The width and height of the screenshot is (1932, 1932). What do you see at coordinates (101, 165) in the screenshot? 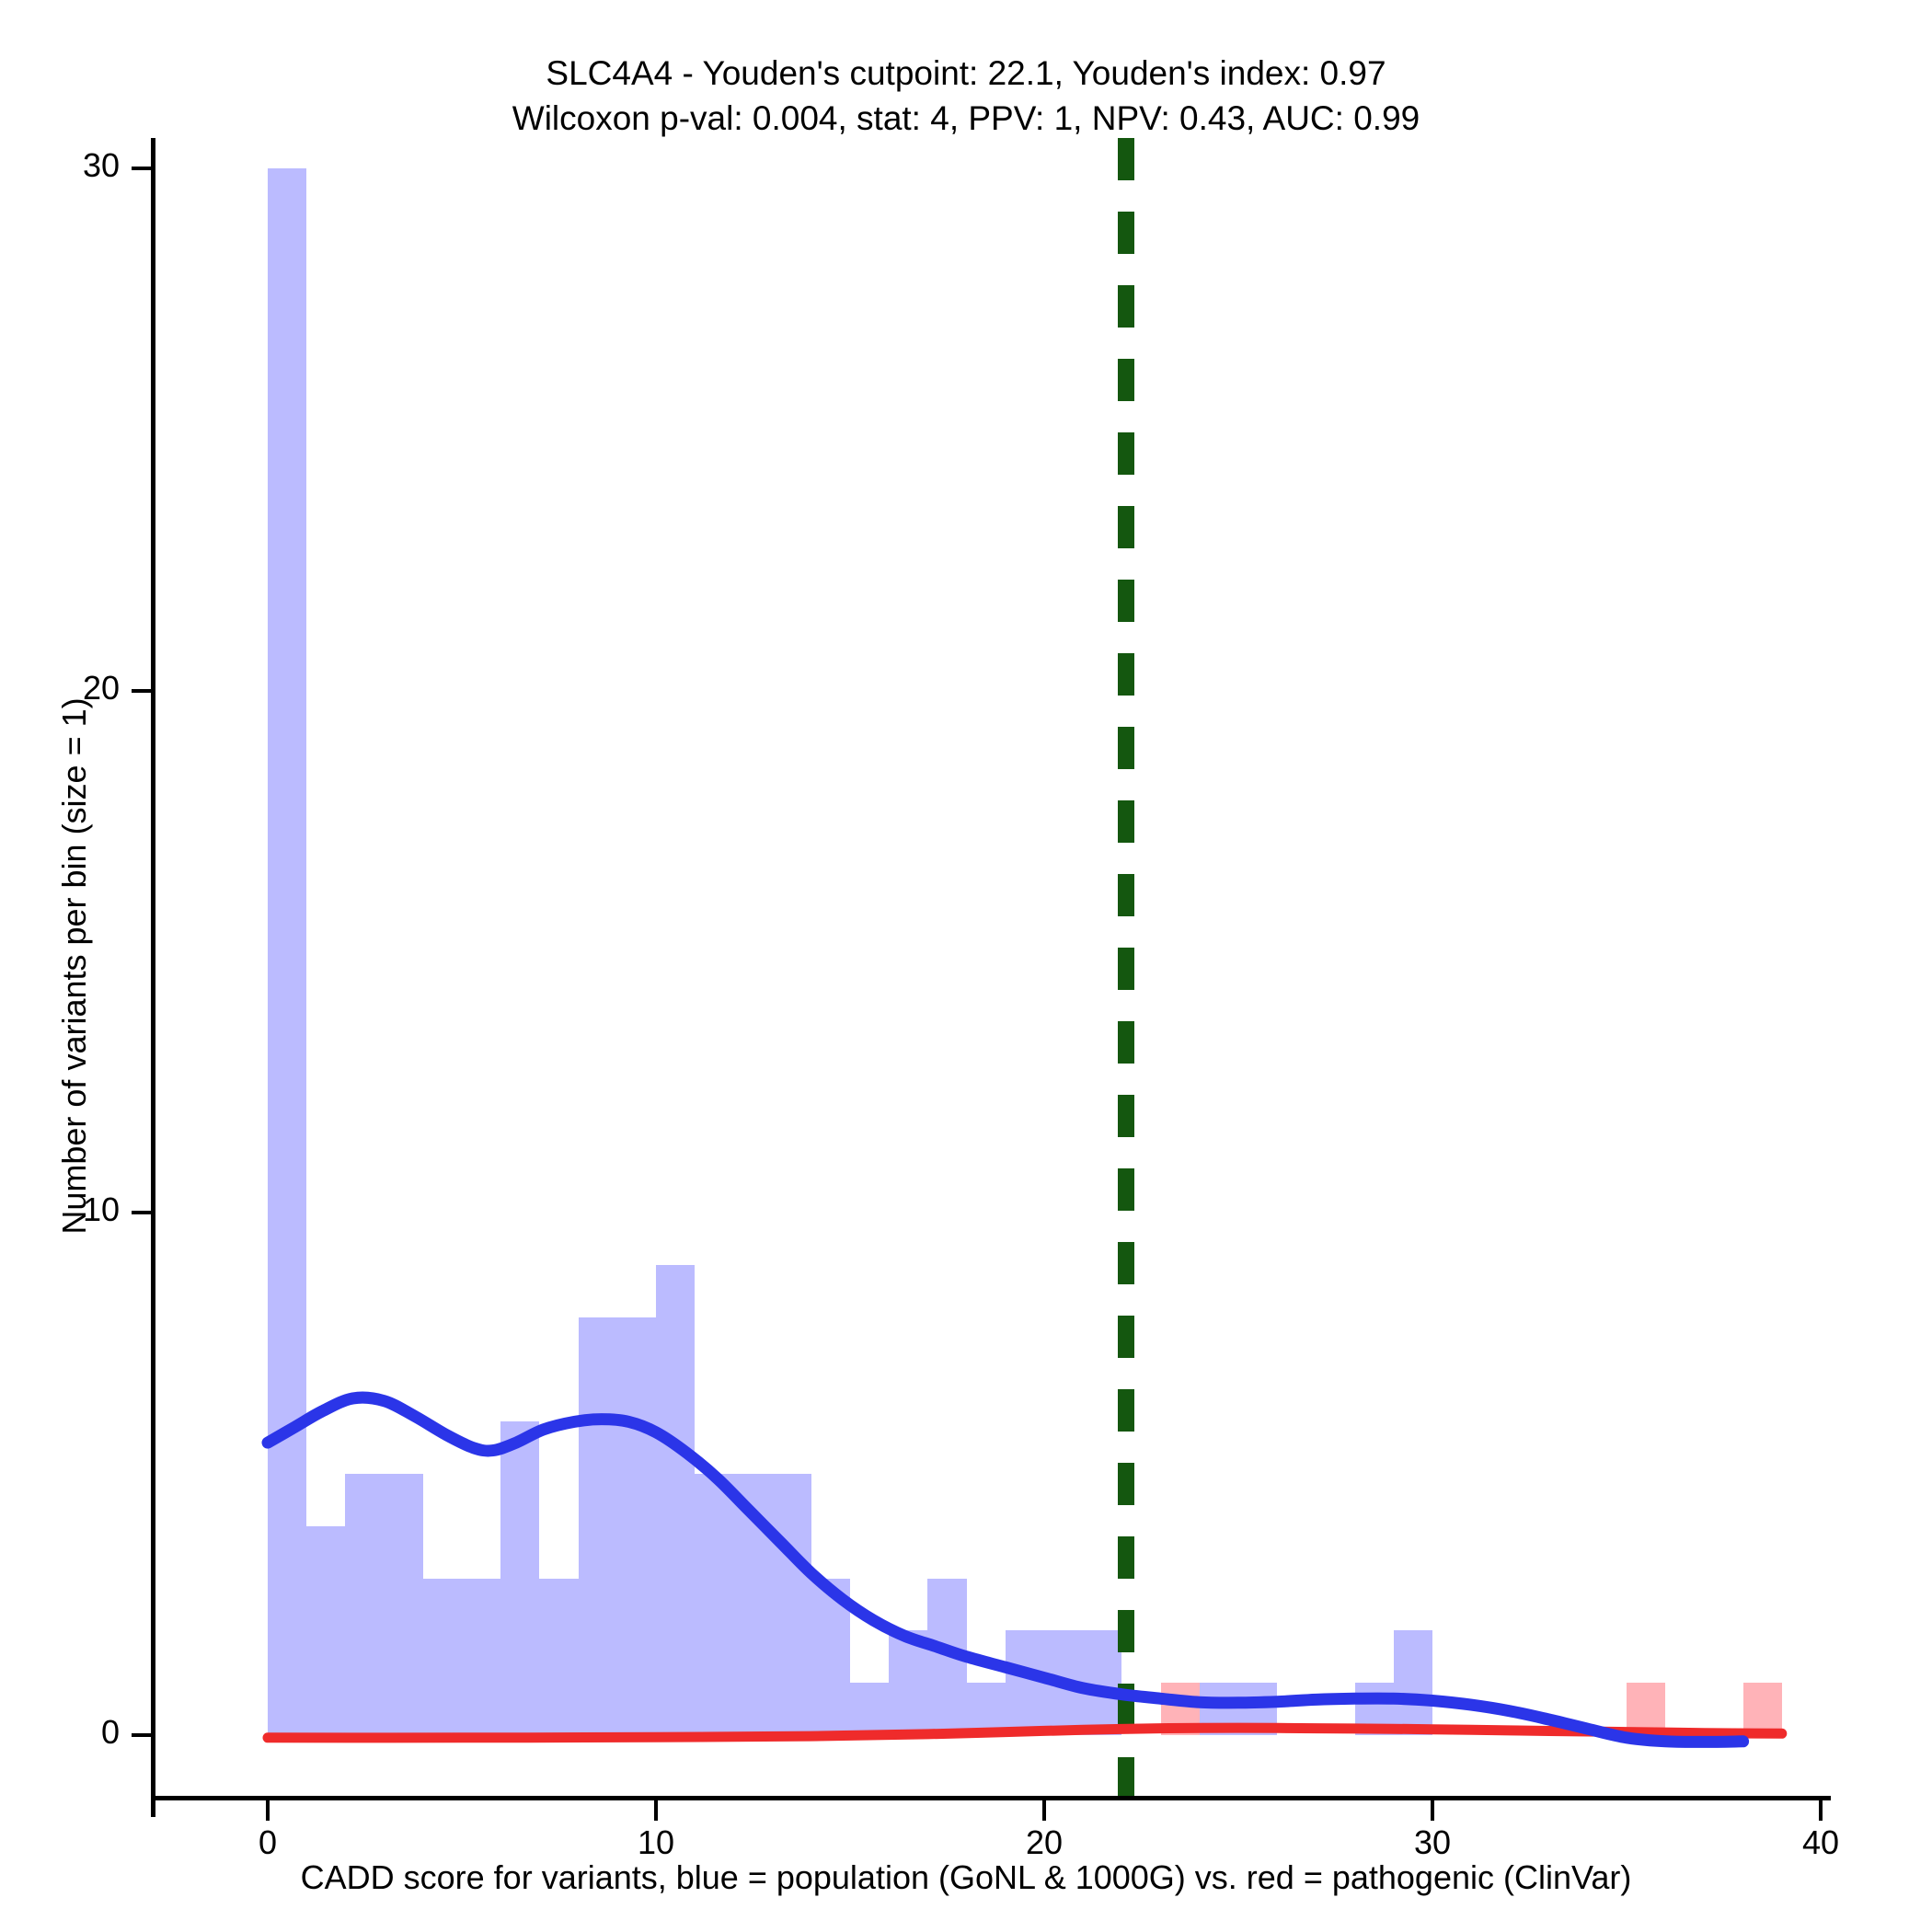
I see `y-tick-label: 30` at bounding box center [101, 165].